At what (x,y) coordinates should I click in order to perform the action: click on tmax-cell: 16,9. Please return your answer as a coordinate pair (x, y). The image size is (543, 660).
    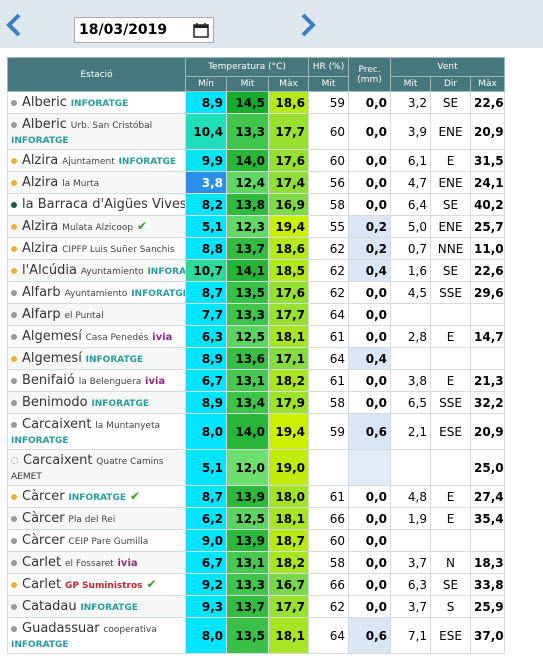
    Looking at the image, I should click on (288, 204).